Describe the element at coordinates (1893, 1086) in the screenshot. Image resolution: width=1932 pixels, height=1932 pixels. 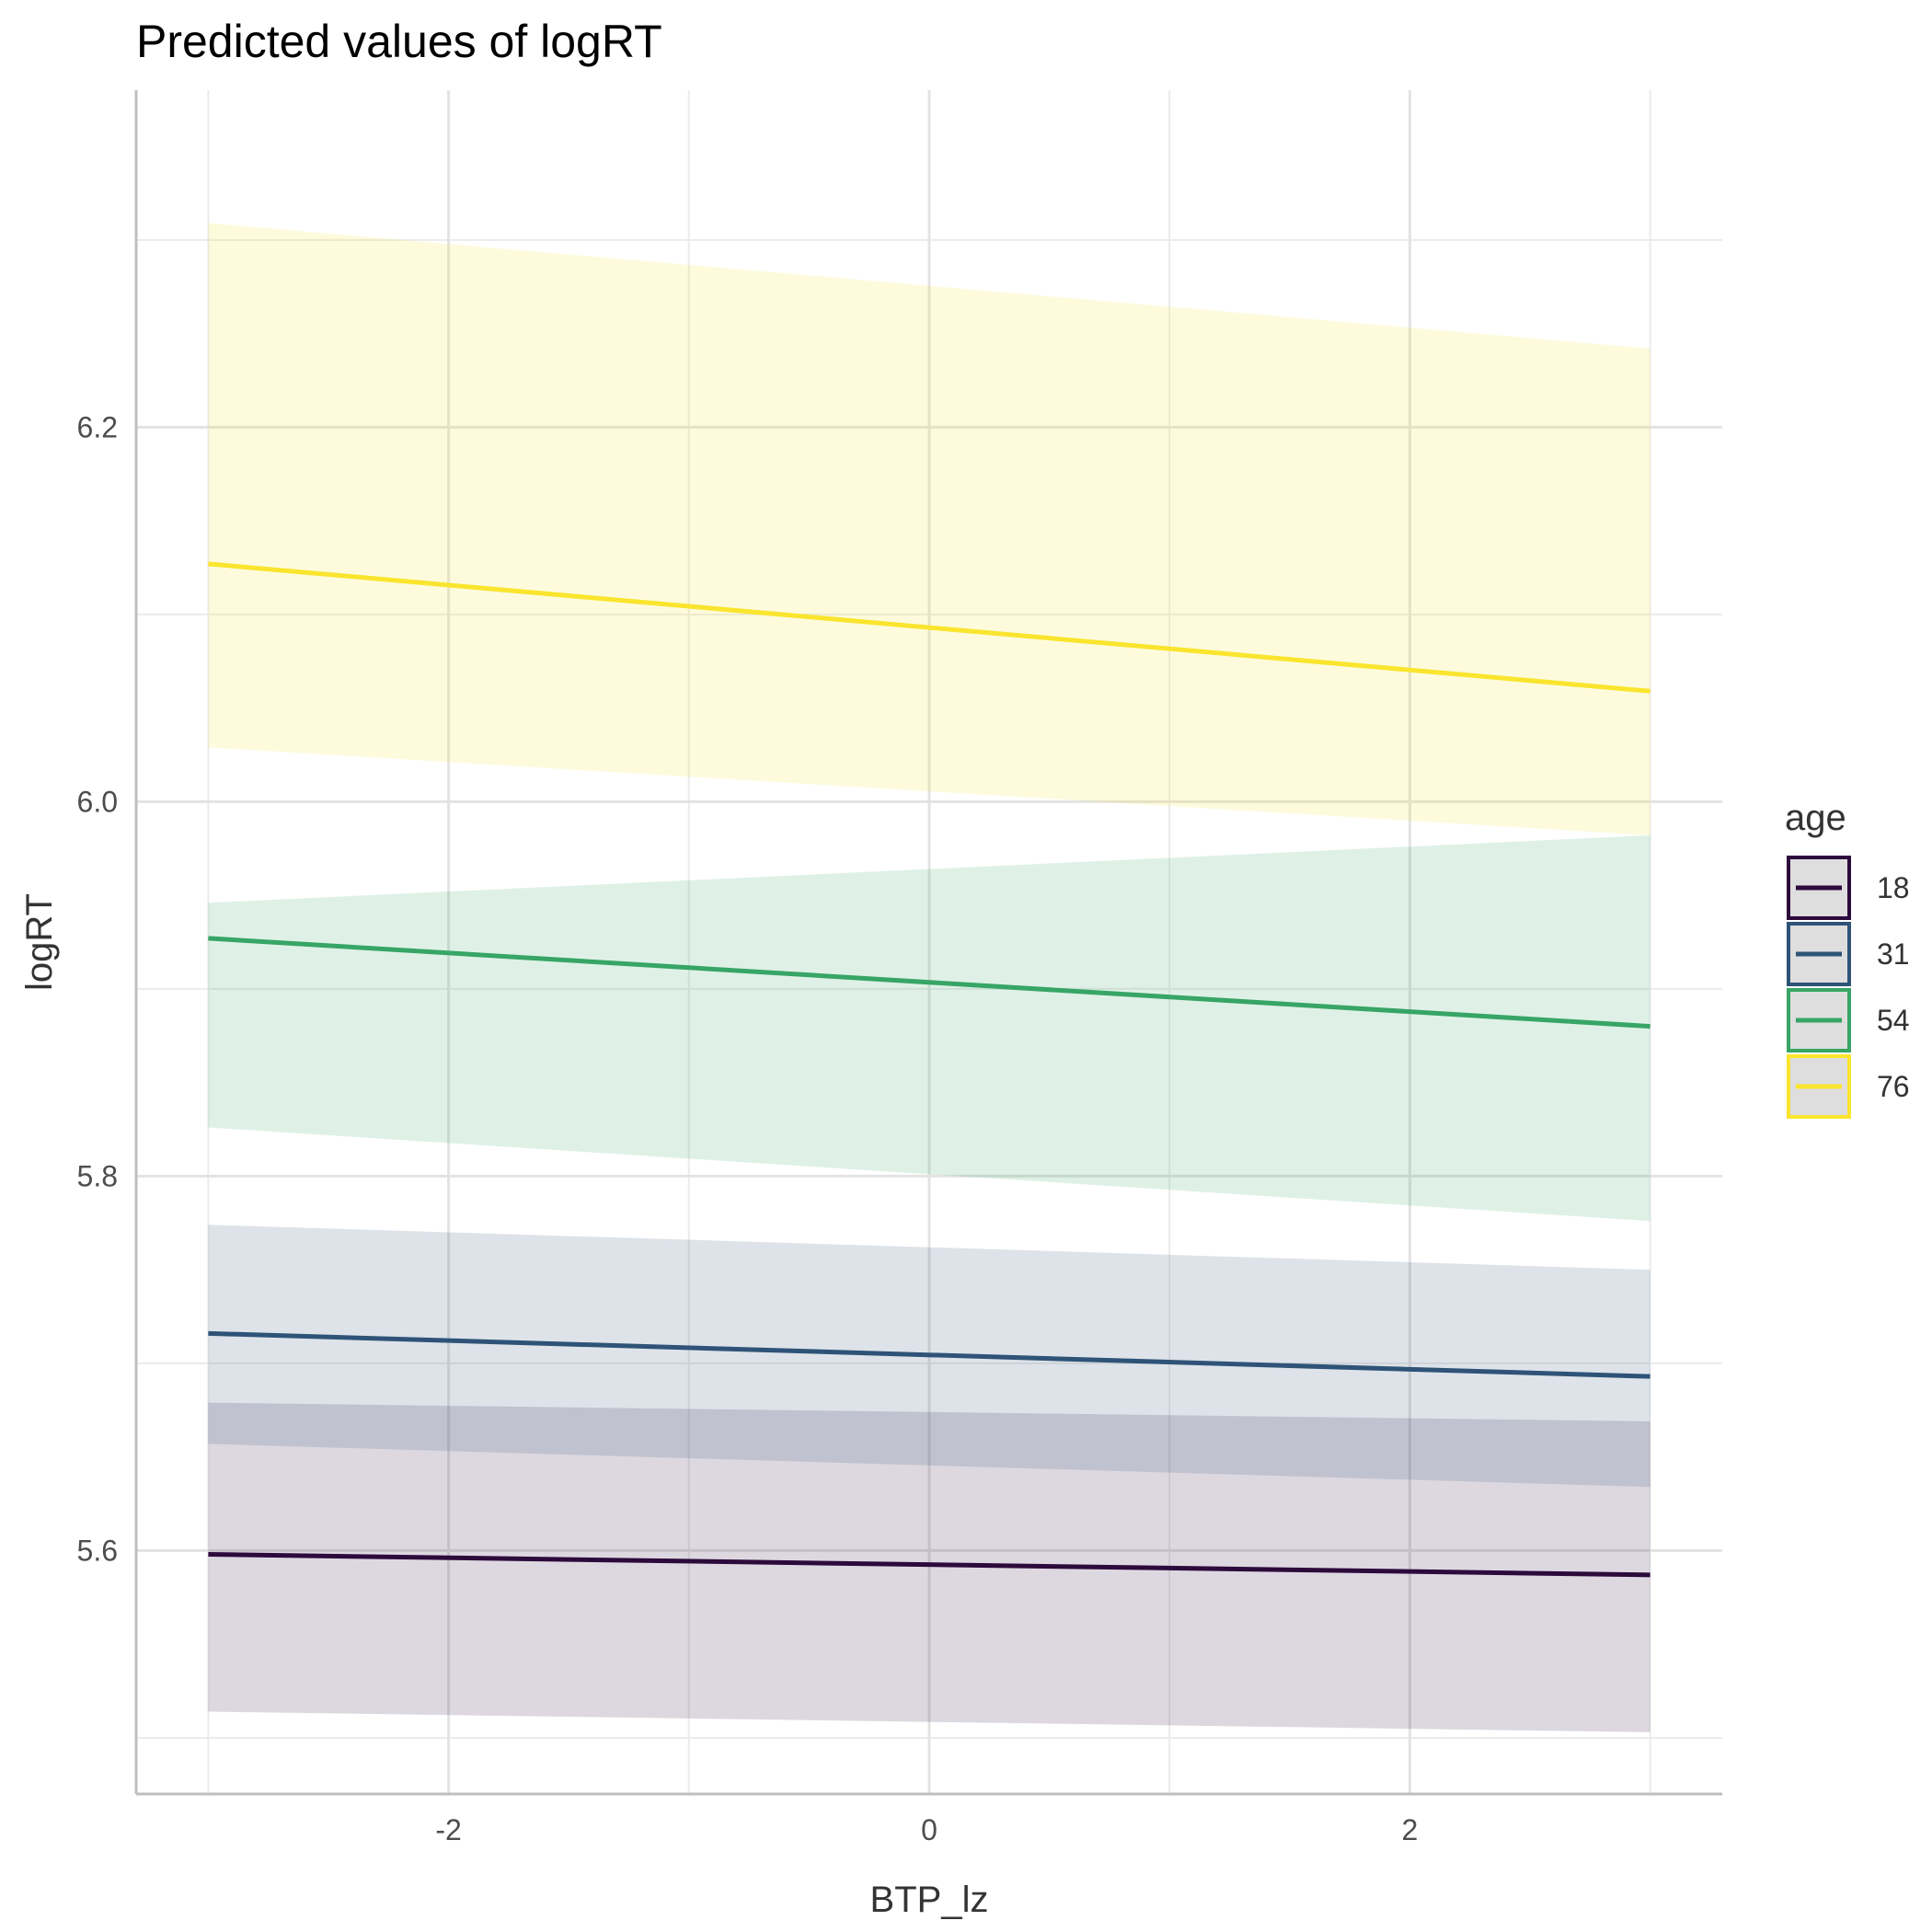
I see `legend-label-76: 76` at that location.